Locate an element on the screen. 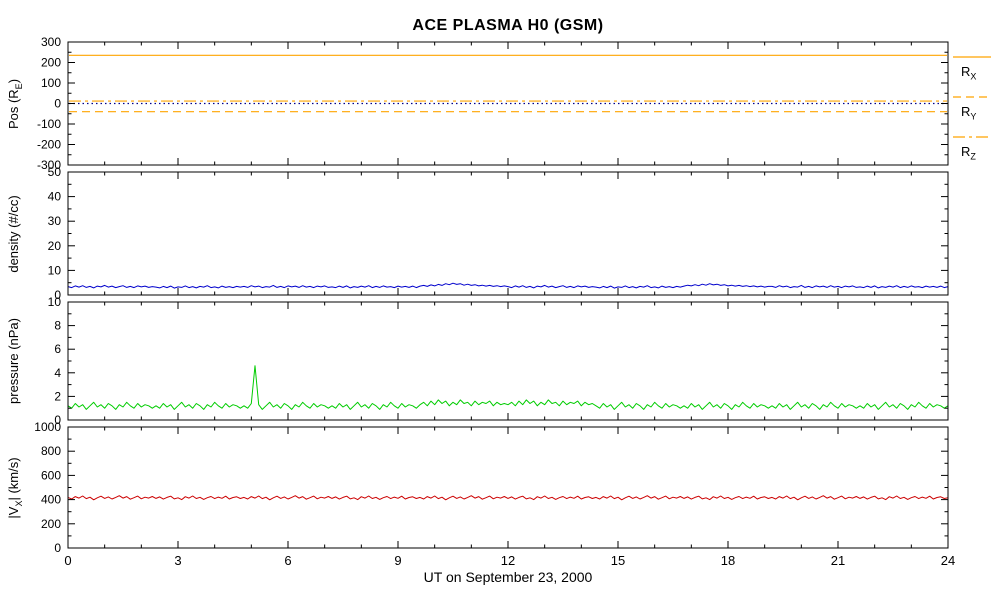 Image resolution: width=993 pixels, height=600 pixels. y-tick-label: -300 is located at coordinates (49, 165).